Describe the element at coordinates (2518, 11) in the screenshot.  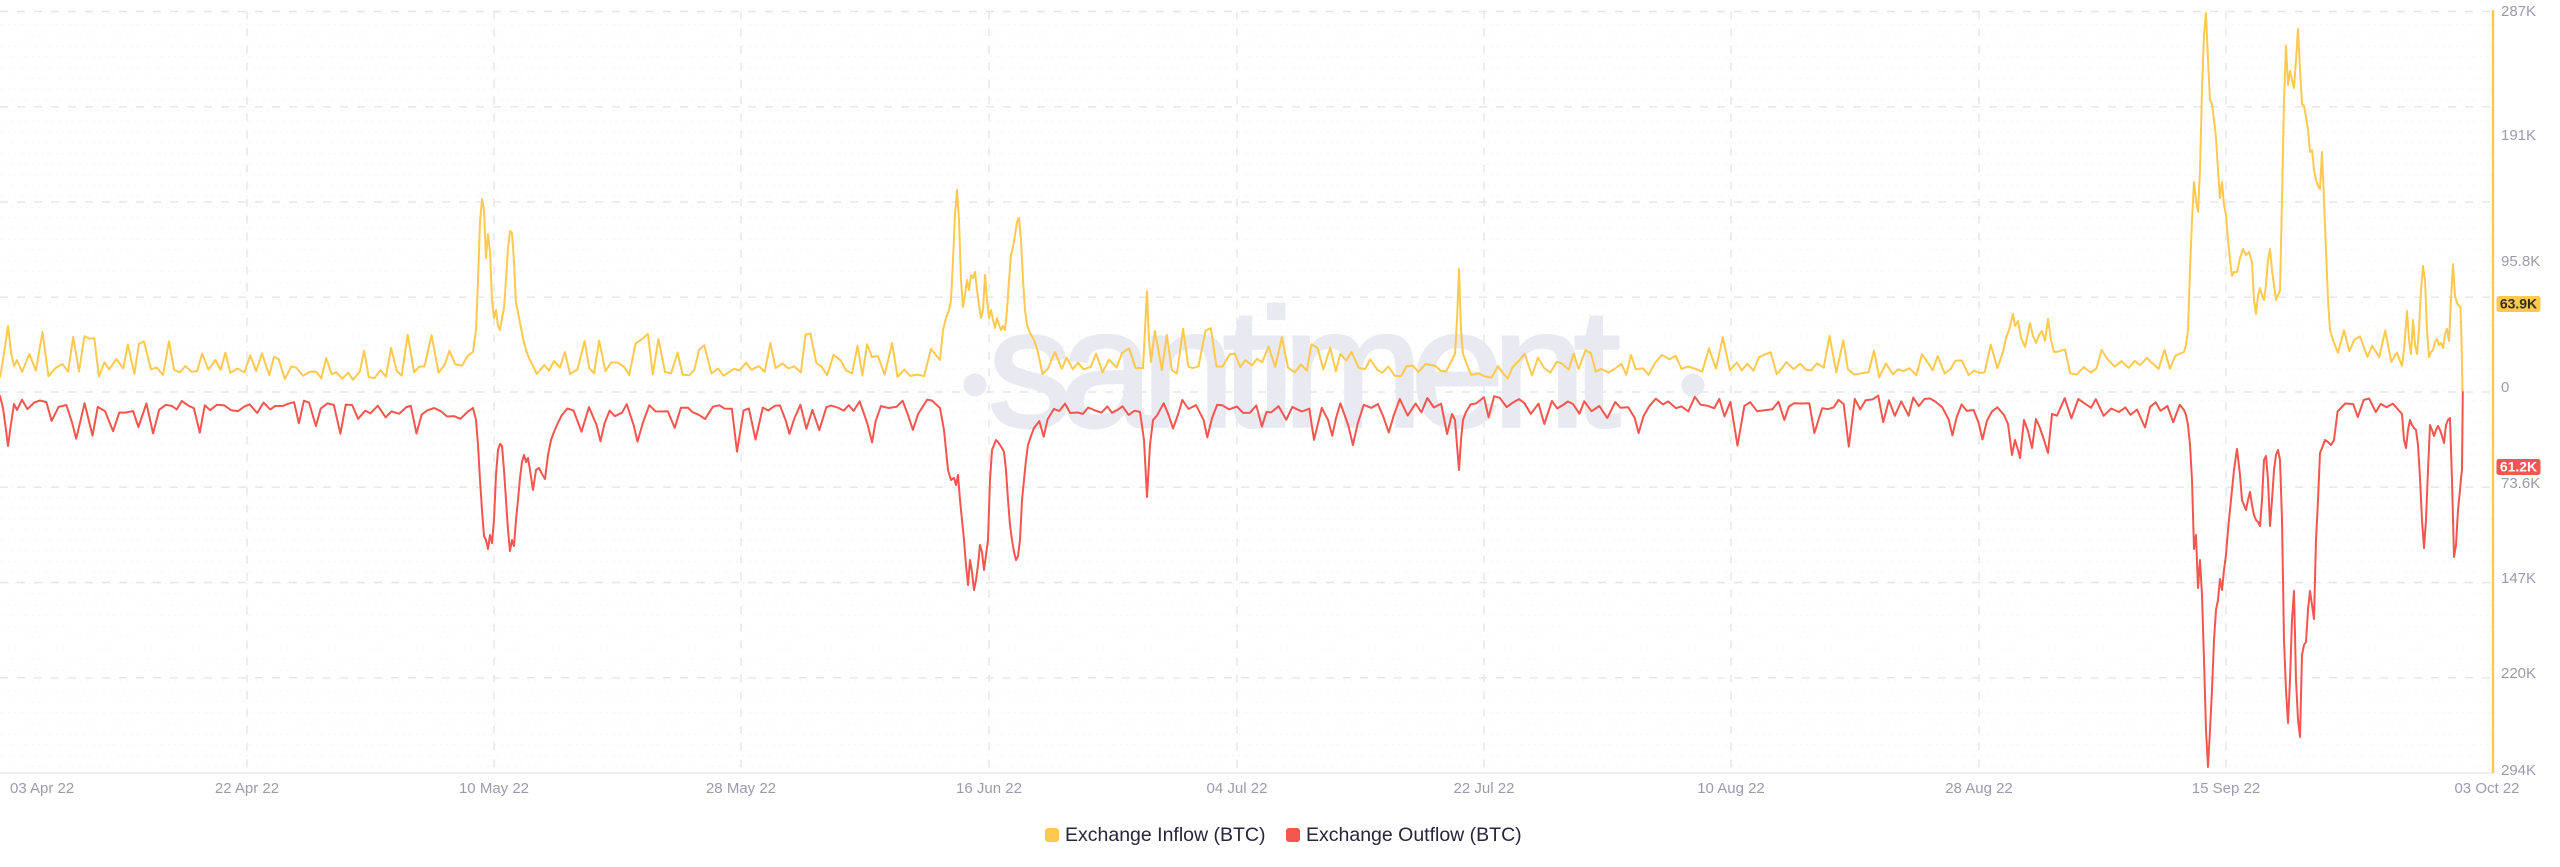
I see `svg-text: 287K` at that location.